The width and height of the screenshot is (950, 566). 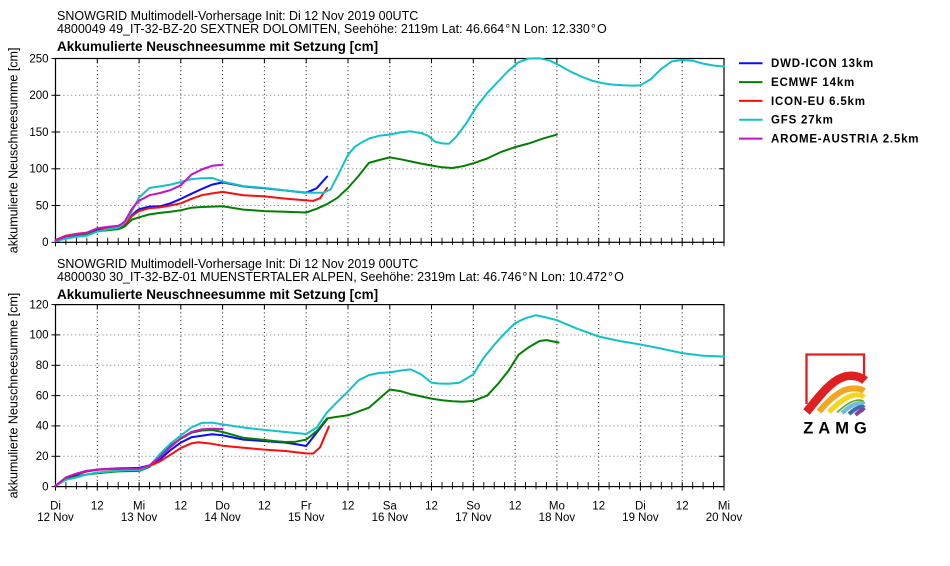 I want to click on svg-text: 17 Nov, so click(x=473, y=518).